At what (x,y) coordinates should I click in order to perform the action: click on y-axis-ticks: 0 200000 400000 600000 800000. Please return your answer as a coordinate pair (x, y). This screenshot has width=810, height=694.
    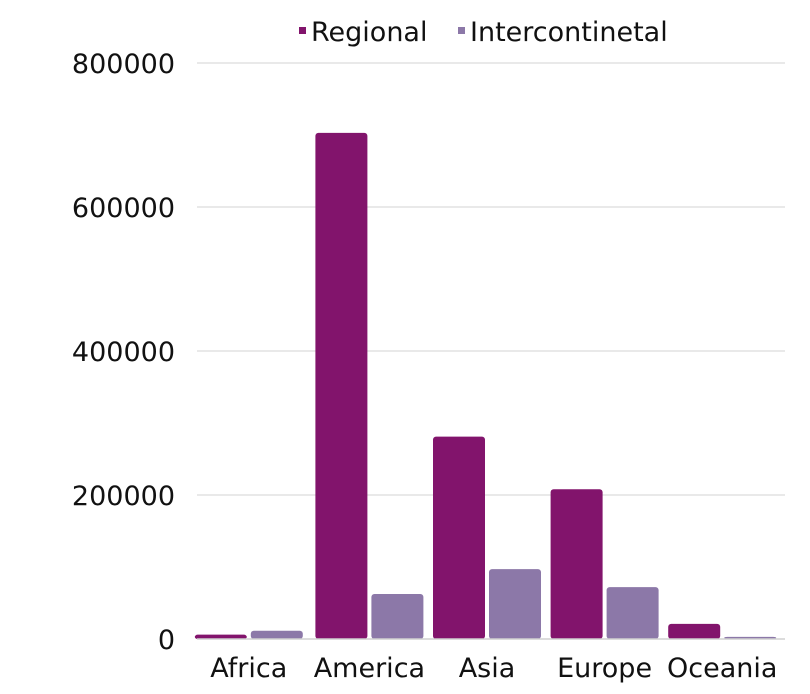
    Looking at the image, I should click on (123, 352).